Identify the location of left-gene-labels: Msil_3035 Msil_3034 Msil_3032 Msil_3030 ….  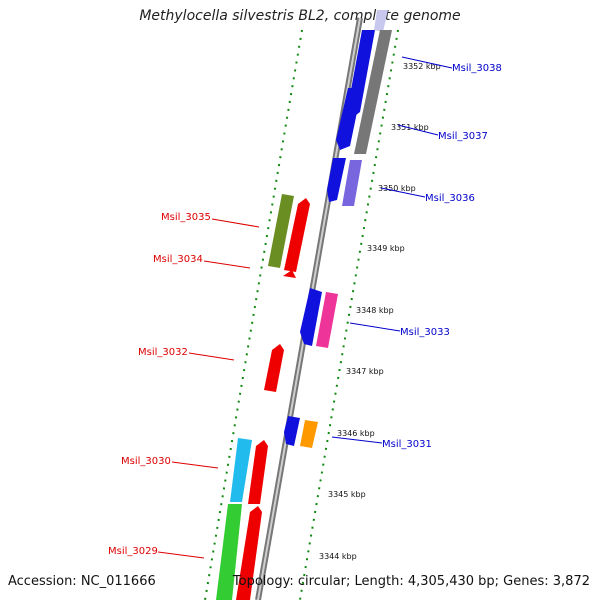
(184, 385).